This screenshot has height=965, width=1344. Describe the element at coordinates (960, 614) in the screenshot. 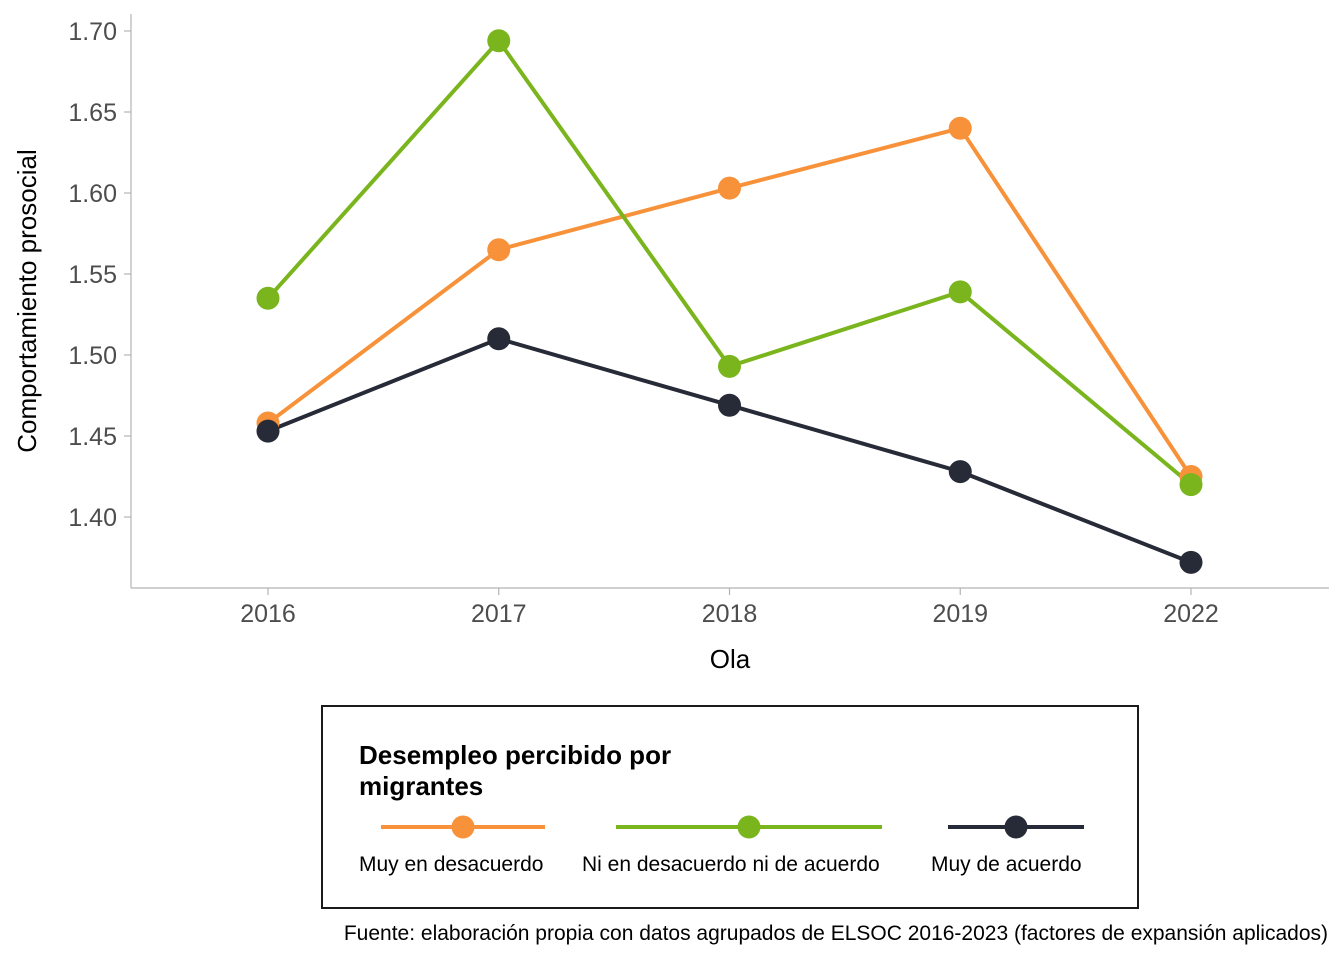

I see `x-tick-label: 2019` at that location.